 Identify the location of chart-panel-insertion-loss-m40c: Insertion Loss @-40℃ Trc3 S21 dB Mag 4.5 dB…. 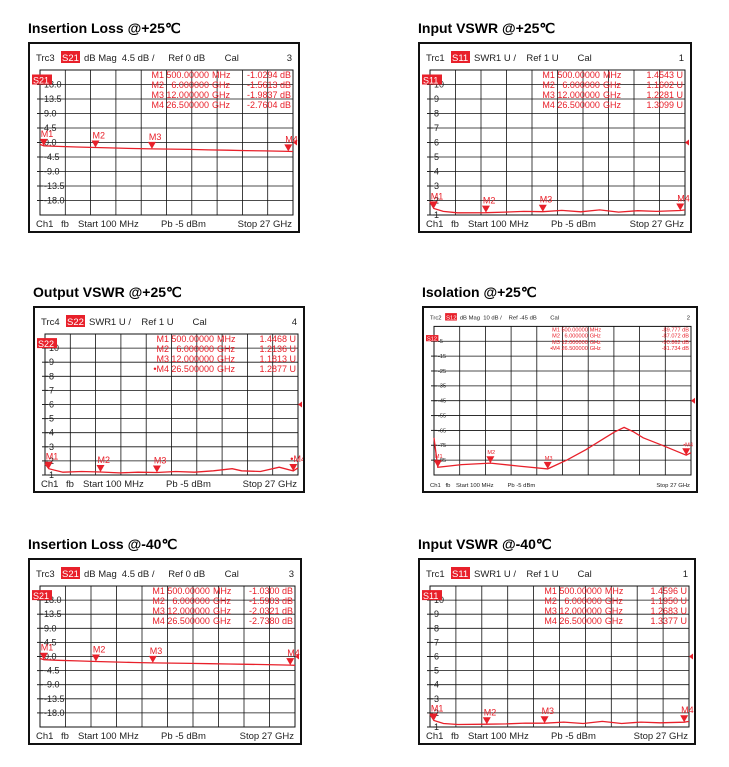
(165, 642).